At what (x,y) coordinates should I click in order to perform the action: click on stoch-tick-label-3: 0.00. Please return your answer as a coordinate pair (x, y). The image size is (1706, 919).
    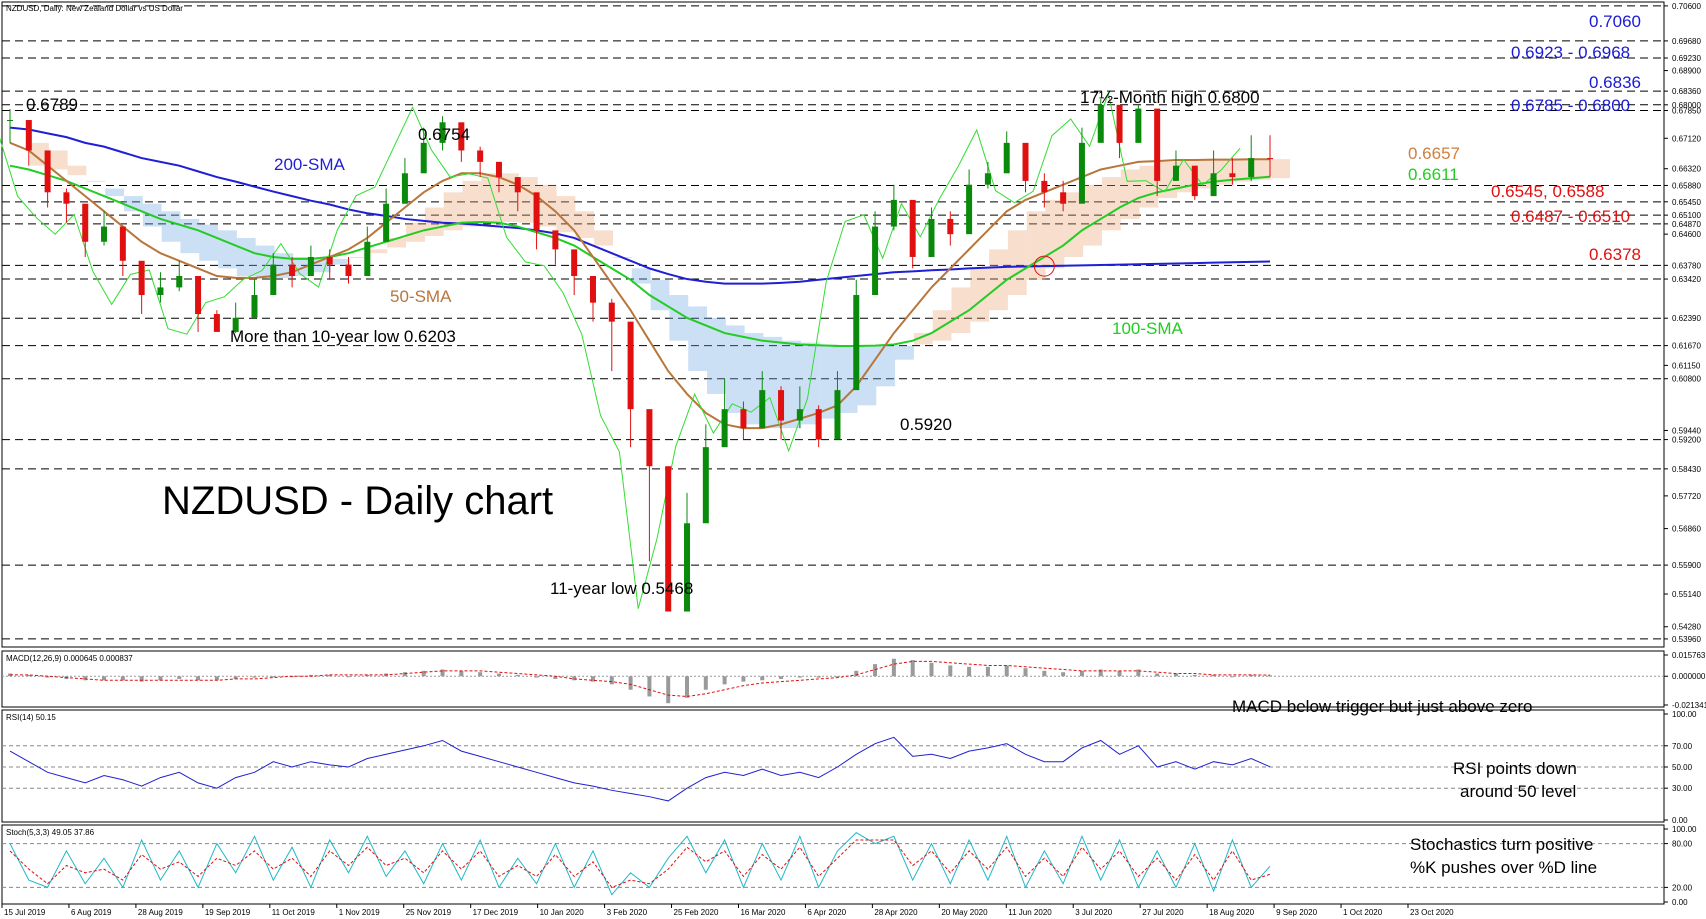
    Looking at the image, I should click on (1680, 902).